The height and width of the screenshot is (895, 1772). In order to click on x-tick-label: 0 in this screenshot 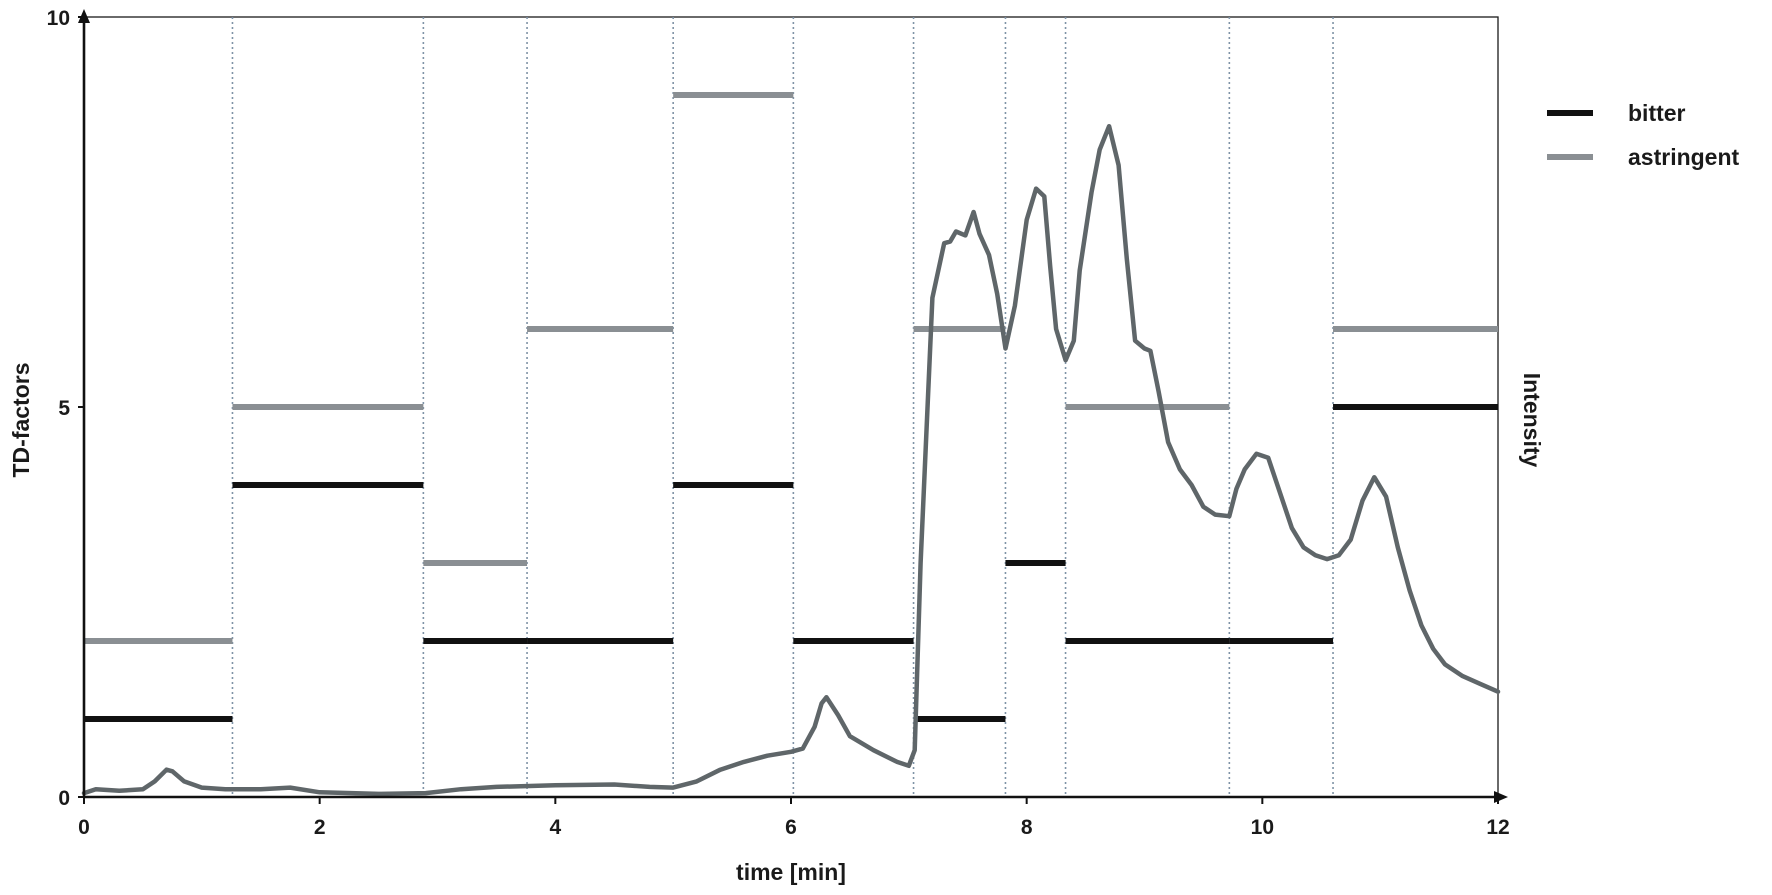, I will do `click(84, 827)`.